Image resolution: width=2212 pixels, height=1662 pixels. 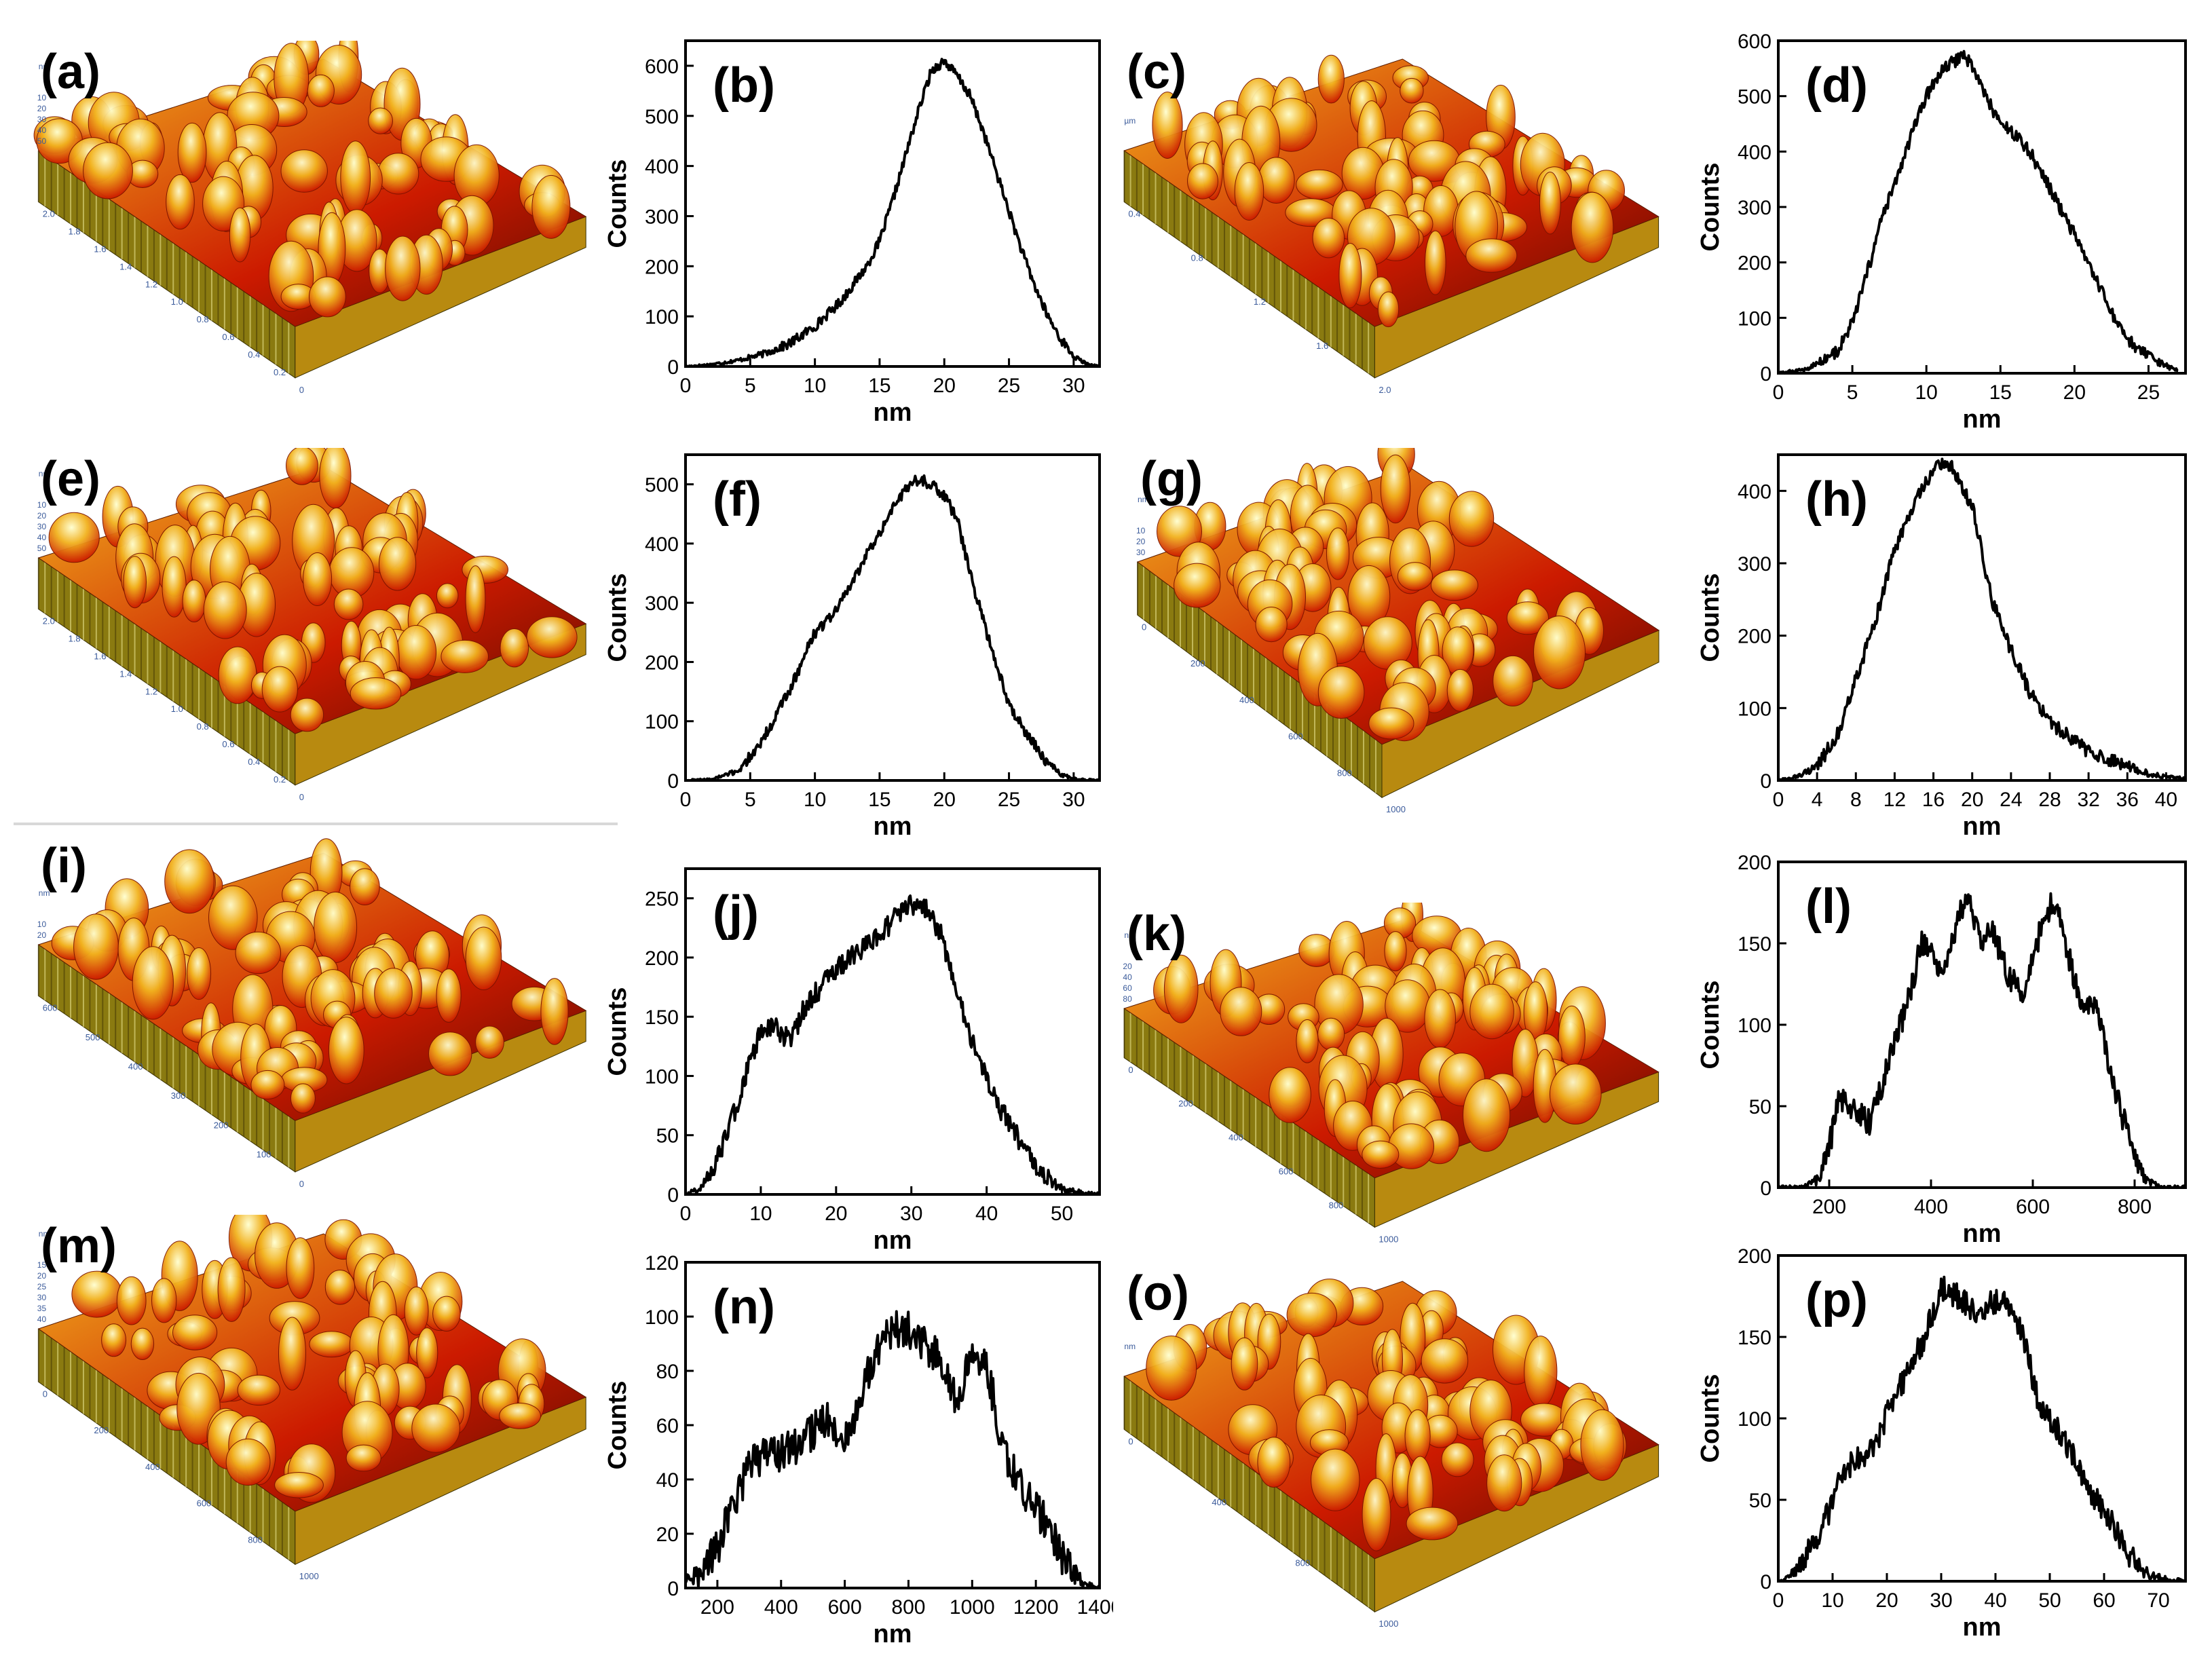 I want to click on x-tick-label: 5, so click(x=1852, y=392).